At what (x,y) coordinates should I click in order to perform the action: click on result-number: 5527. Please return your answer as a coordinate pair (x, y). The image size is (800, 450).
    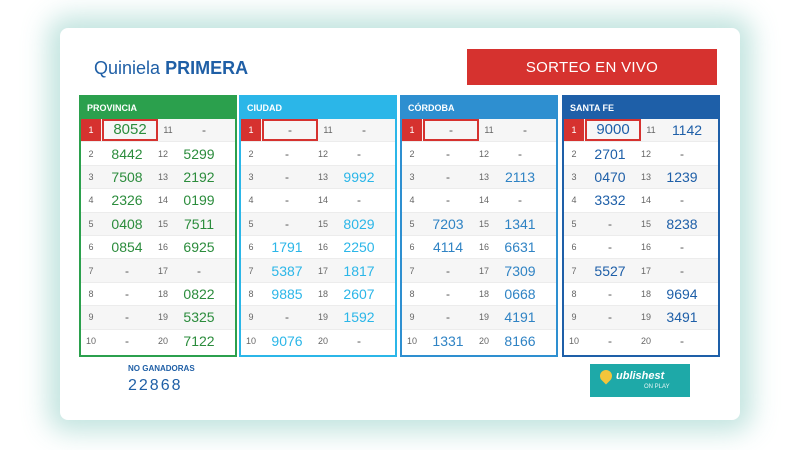
    Looking at the image, I should click on (610, 270).